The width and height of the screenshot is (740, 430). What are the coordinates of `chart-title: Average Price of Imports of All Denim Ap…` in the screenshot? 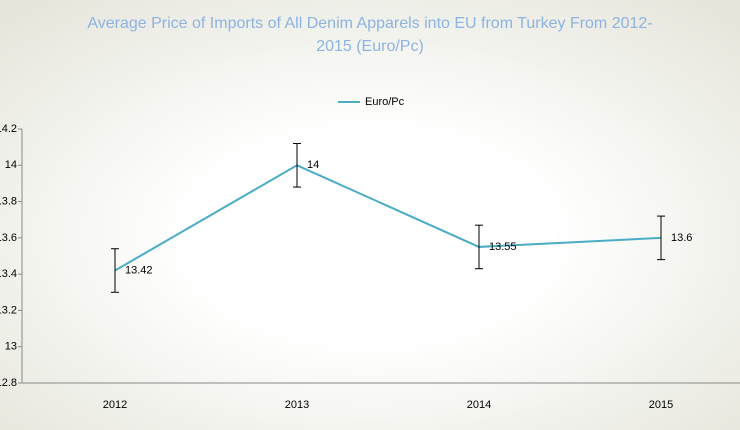 It's located at (369, 23).